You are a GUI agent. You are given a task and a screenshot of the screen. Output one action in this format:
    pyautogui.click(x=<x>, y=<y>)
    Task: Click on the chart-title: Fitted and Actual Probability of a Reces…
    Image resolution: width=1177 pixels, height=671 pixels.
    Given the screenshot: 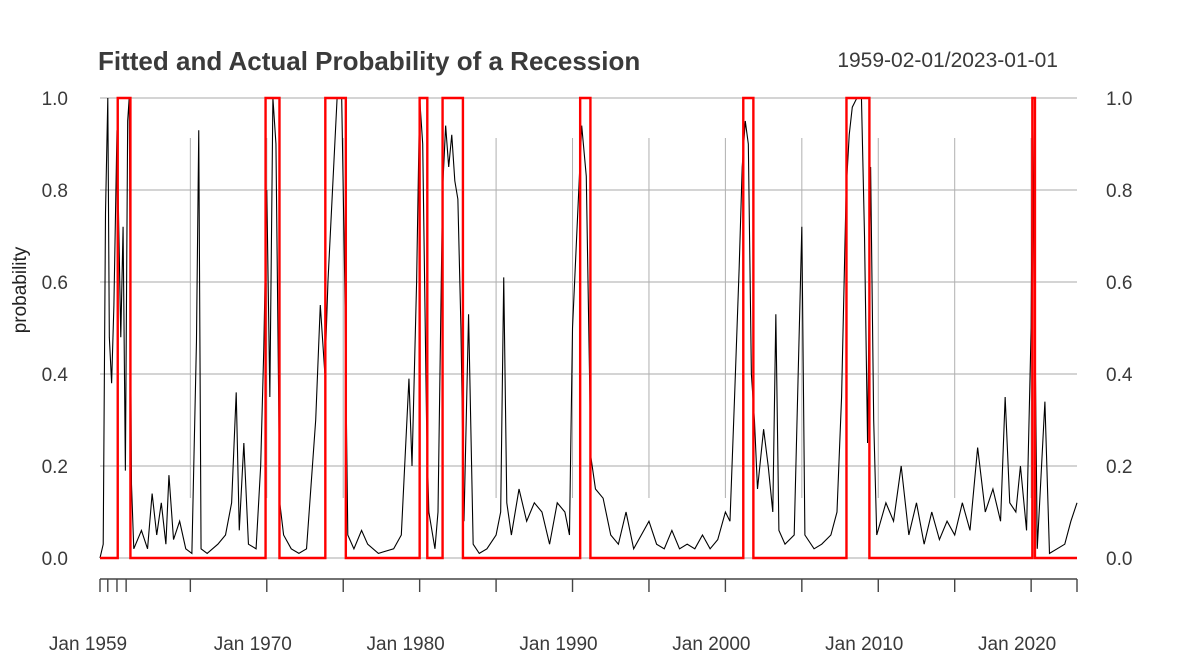 What is the action you would take?
    pyautogui.click(x=369, y=61)
    